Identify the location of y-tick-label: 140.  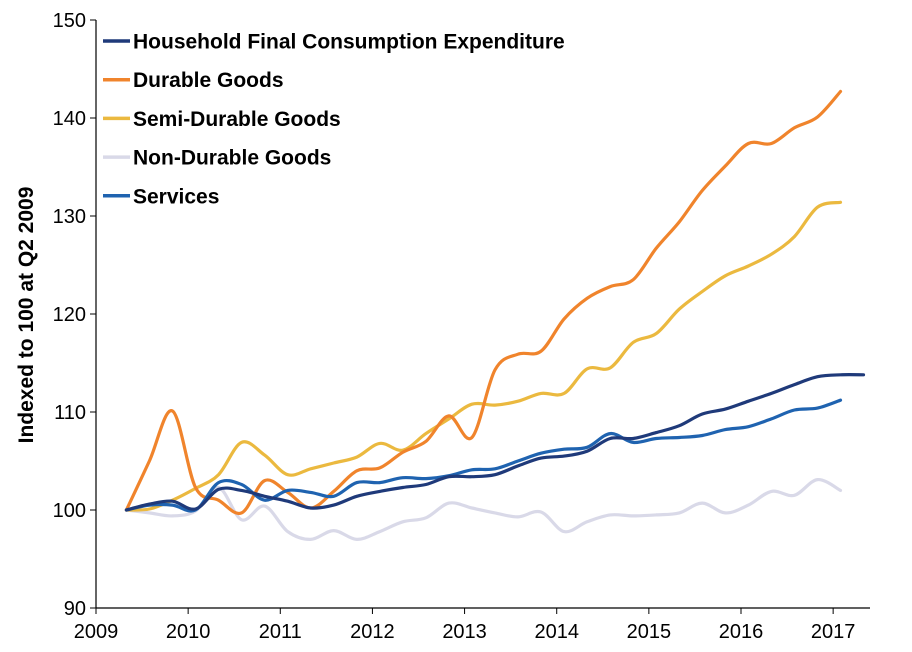
(69, 119).